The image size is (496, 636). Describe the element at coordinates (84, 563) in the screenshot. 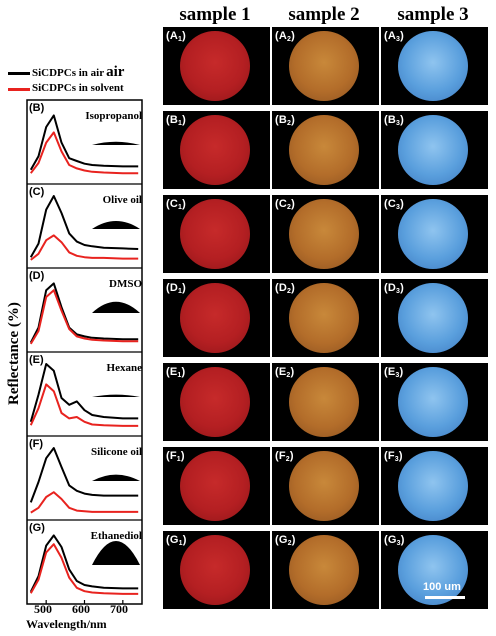

I see `series-line-air-g` at that location.